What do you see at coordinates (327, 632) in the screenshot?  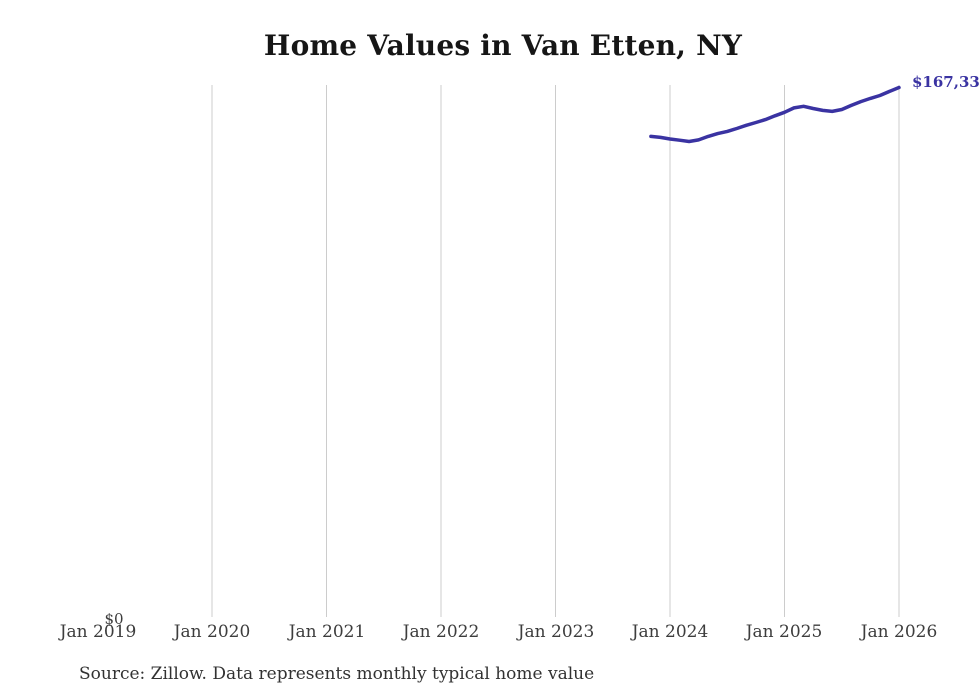 I see `x-tick-jan-2021: Jan 2021` at bounding box center [327, 632].